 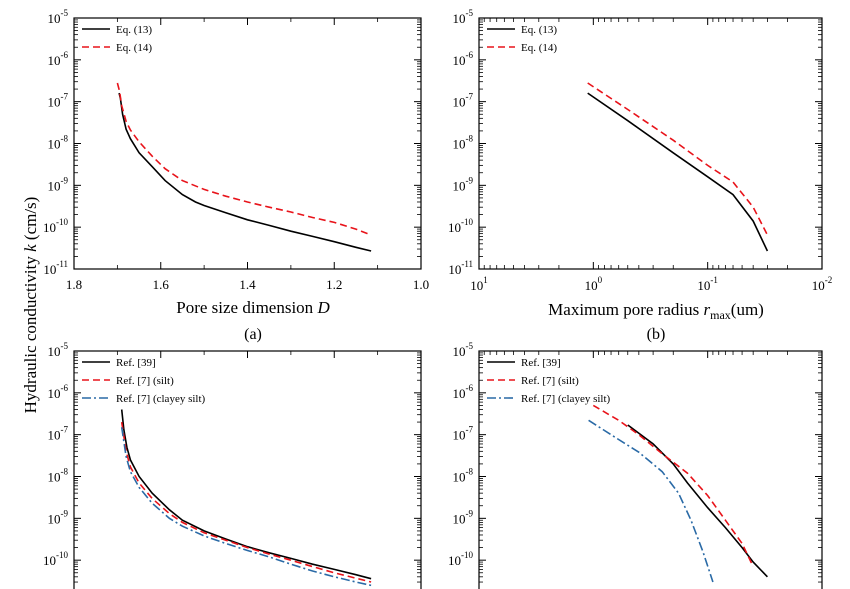 What do you see at coordinates (55, 268) in the screenshot?
I see `panel-a-y-tick-label: 10⁻¹¹` at bounding box center [55, 268].